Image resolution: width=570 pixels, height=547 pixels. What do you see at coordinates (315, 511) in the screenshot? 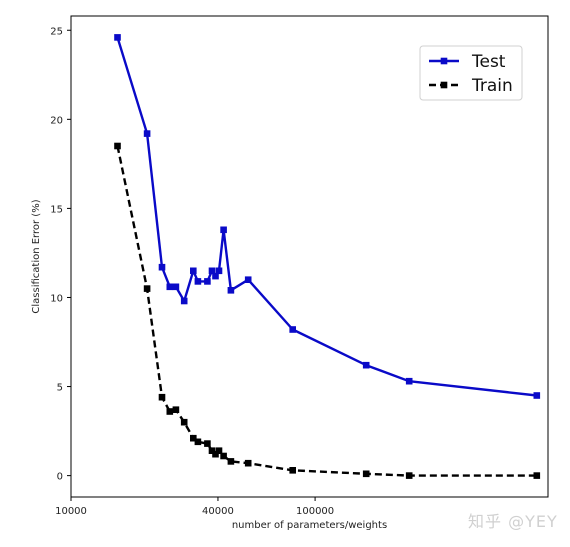
I see `x-tick-label: 100000` at bounding box center [315, 511].